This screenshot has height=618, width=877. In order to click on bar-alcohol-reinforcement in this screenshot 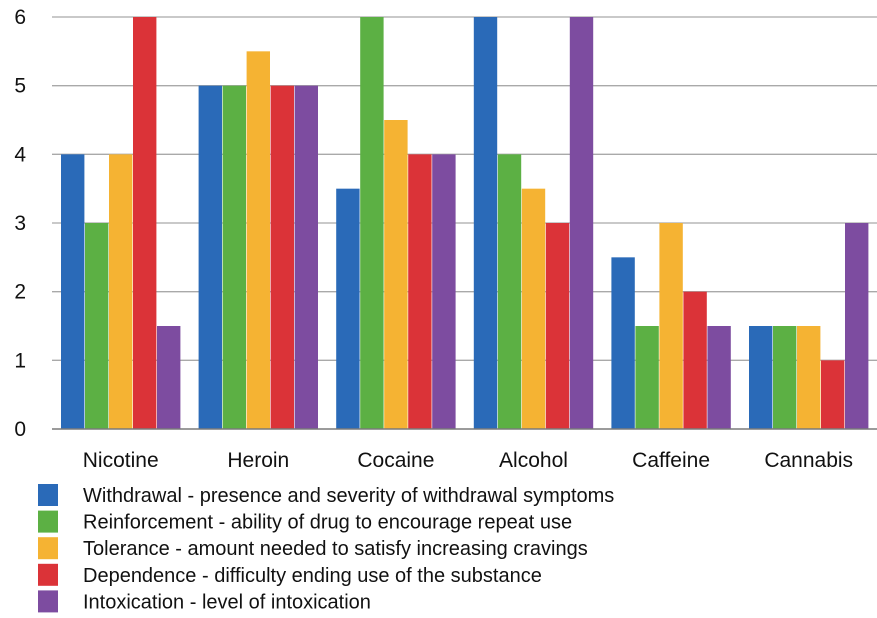, I will do `click(509, 292)`.